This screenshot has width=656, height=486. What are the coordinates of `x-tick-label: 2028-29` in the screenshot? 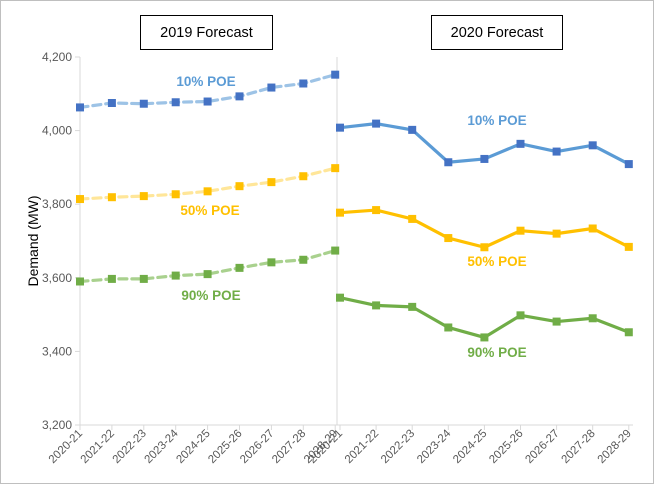 It's located at (615, 447).